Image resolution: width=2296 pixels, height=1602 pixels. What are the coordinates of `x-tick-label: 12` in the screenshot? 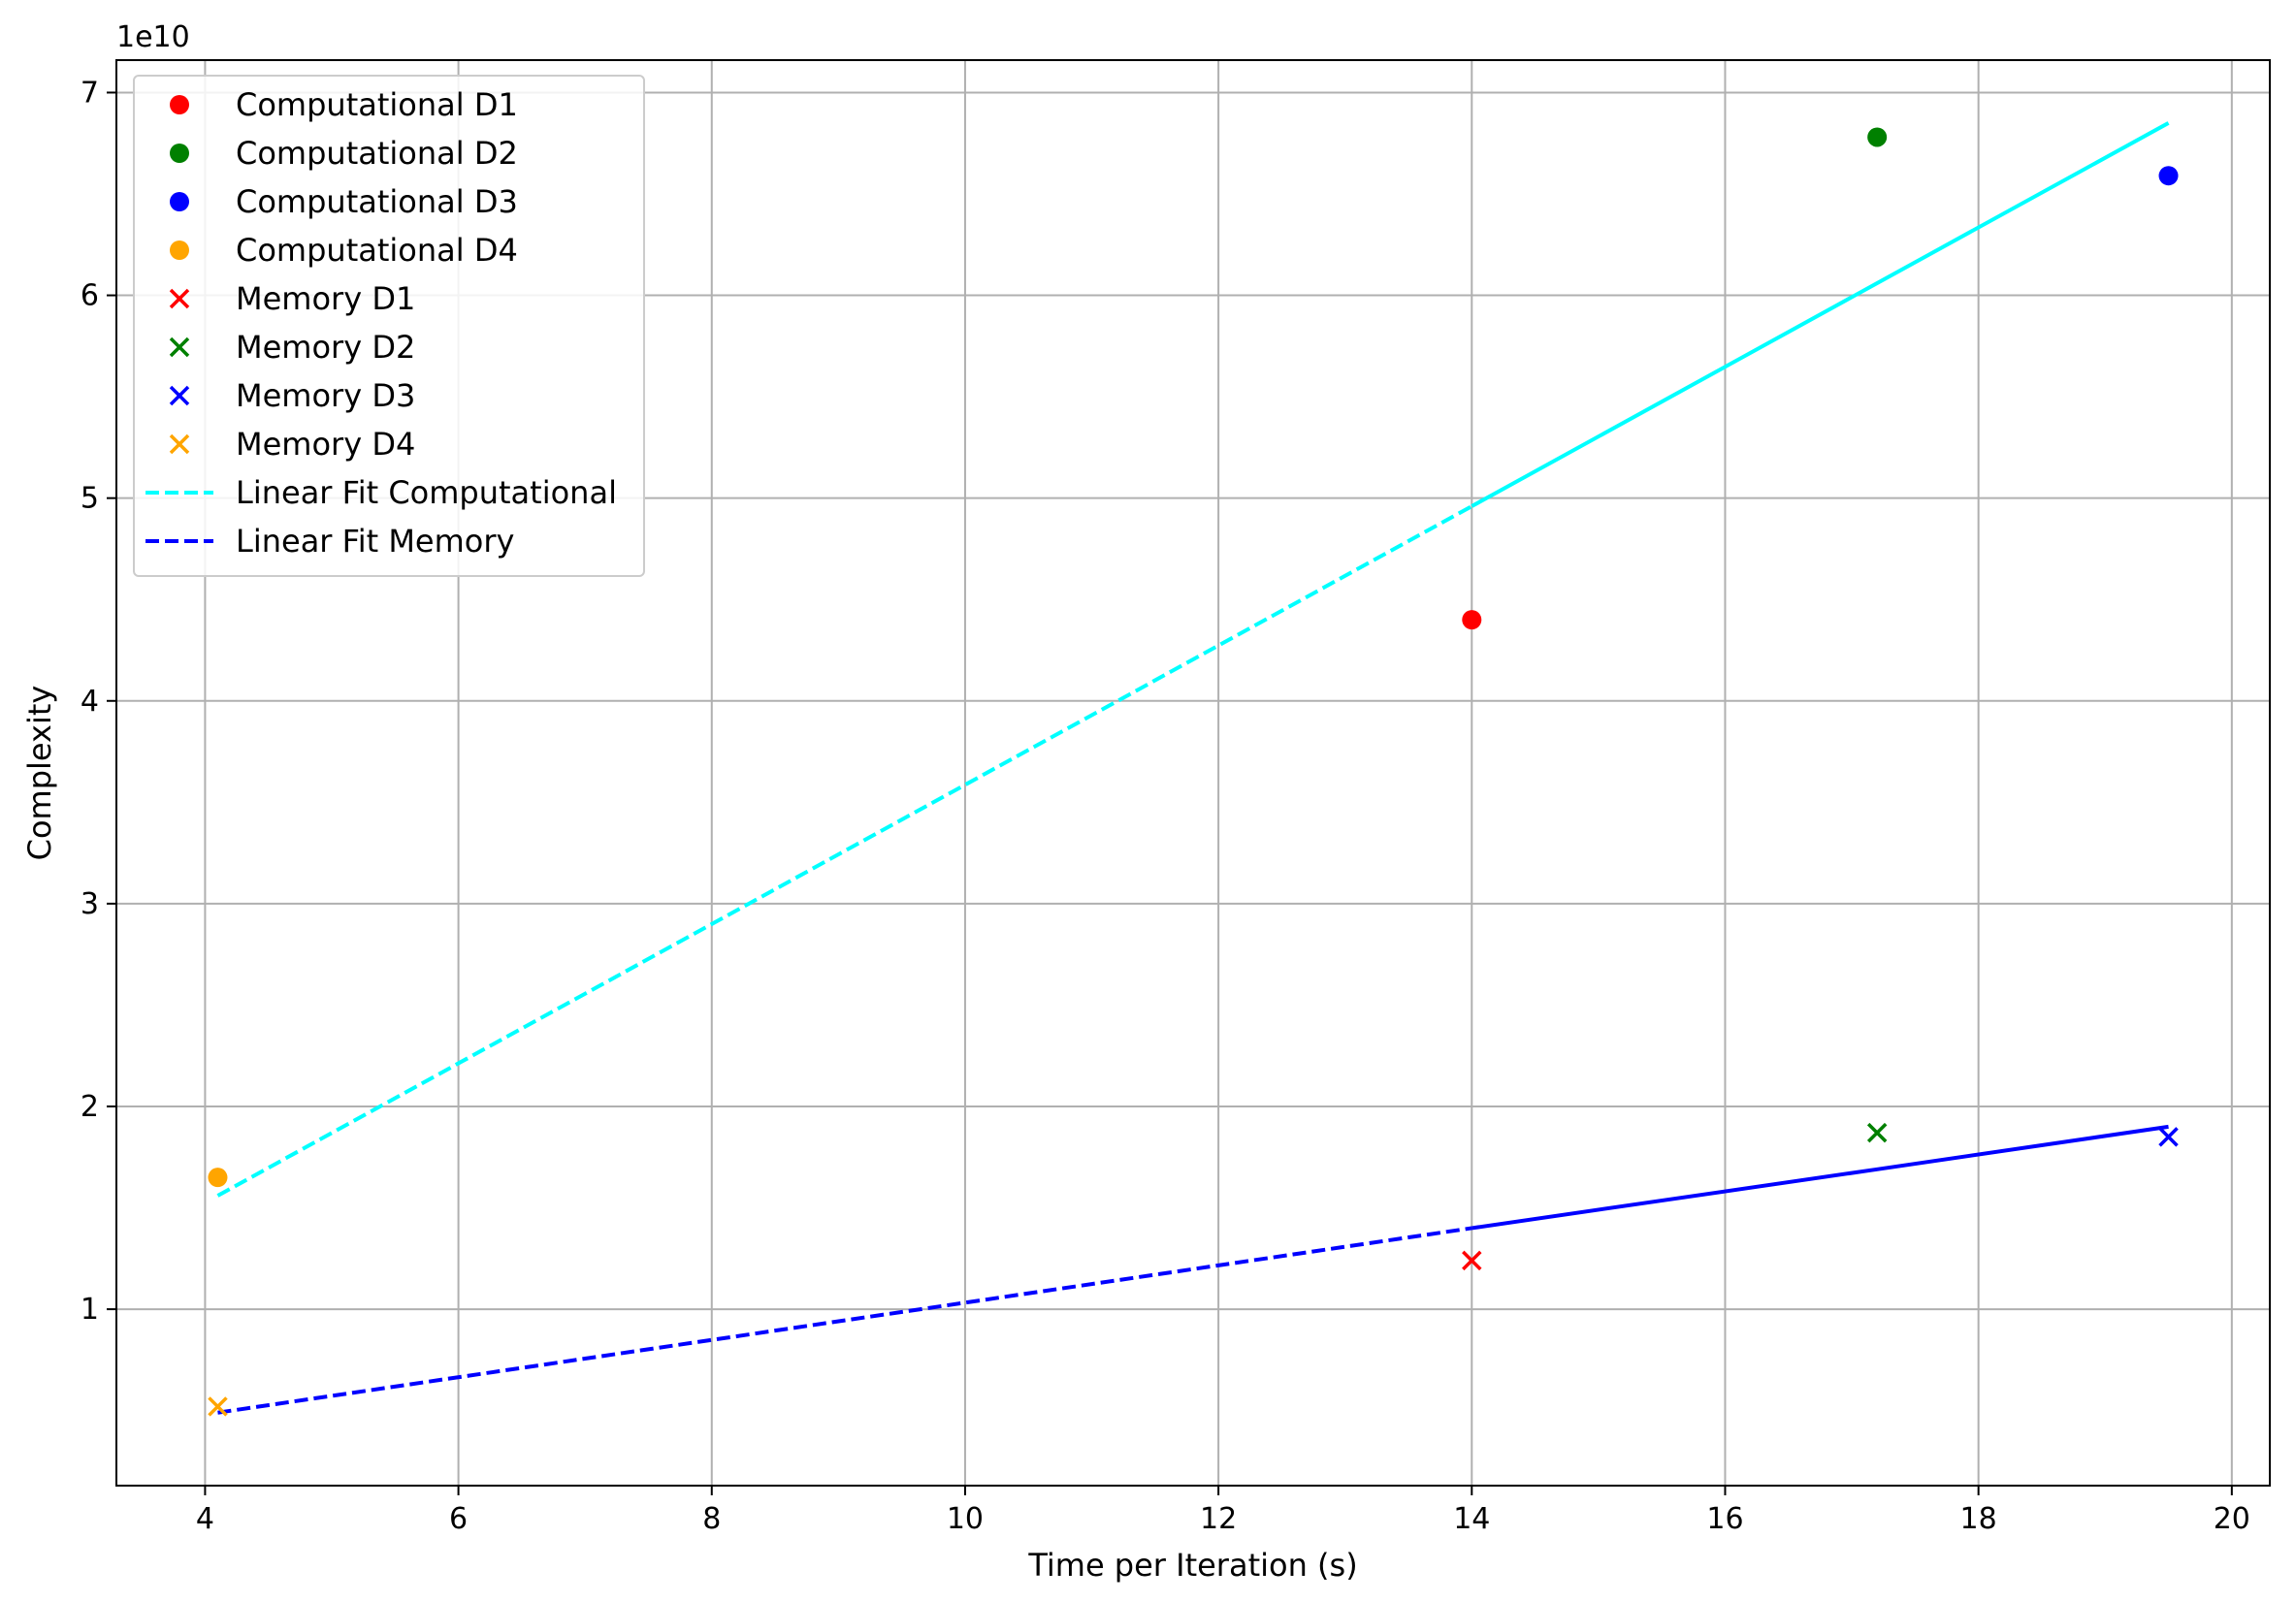 It's located at (1219, 1519).